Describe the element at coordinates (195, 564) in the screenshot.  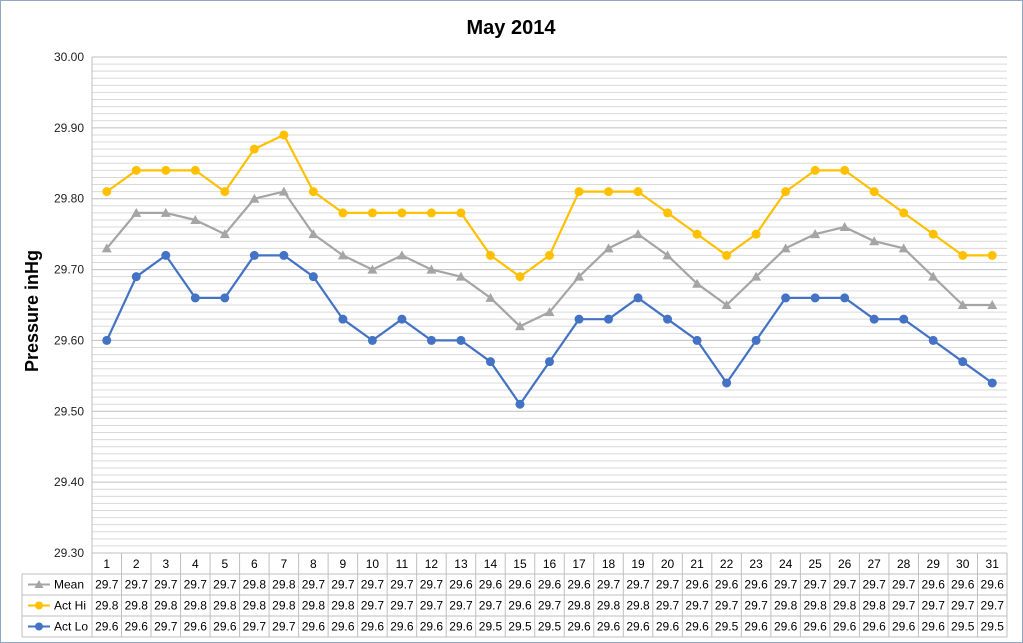
I see `x-tick-label: 4` at that location.